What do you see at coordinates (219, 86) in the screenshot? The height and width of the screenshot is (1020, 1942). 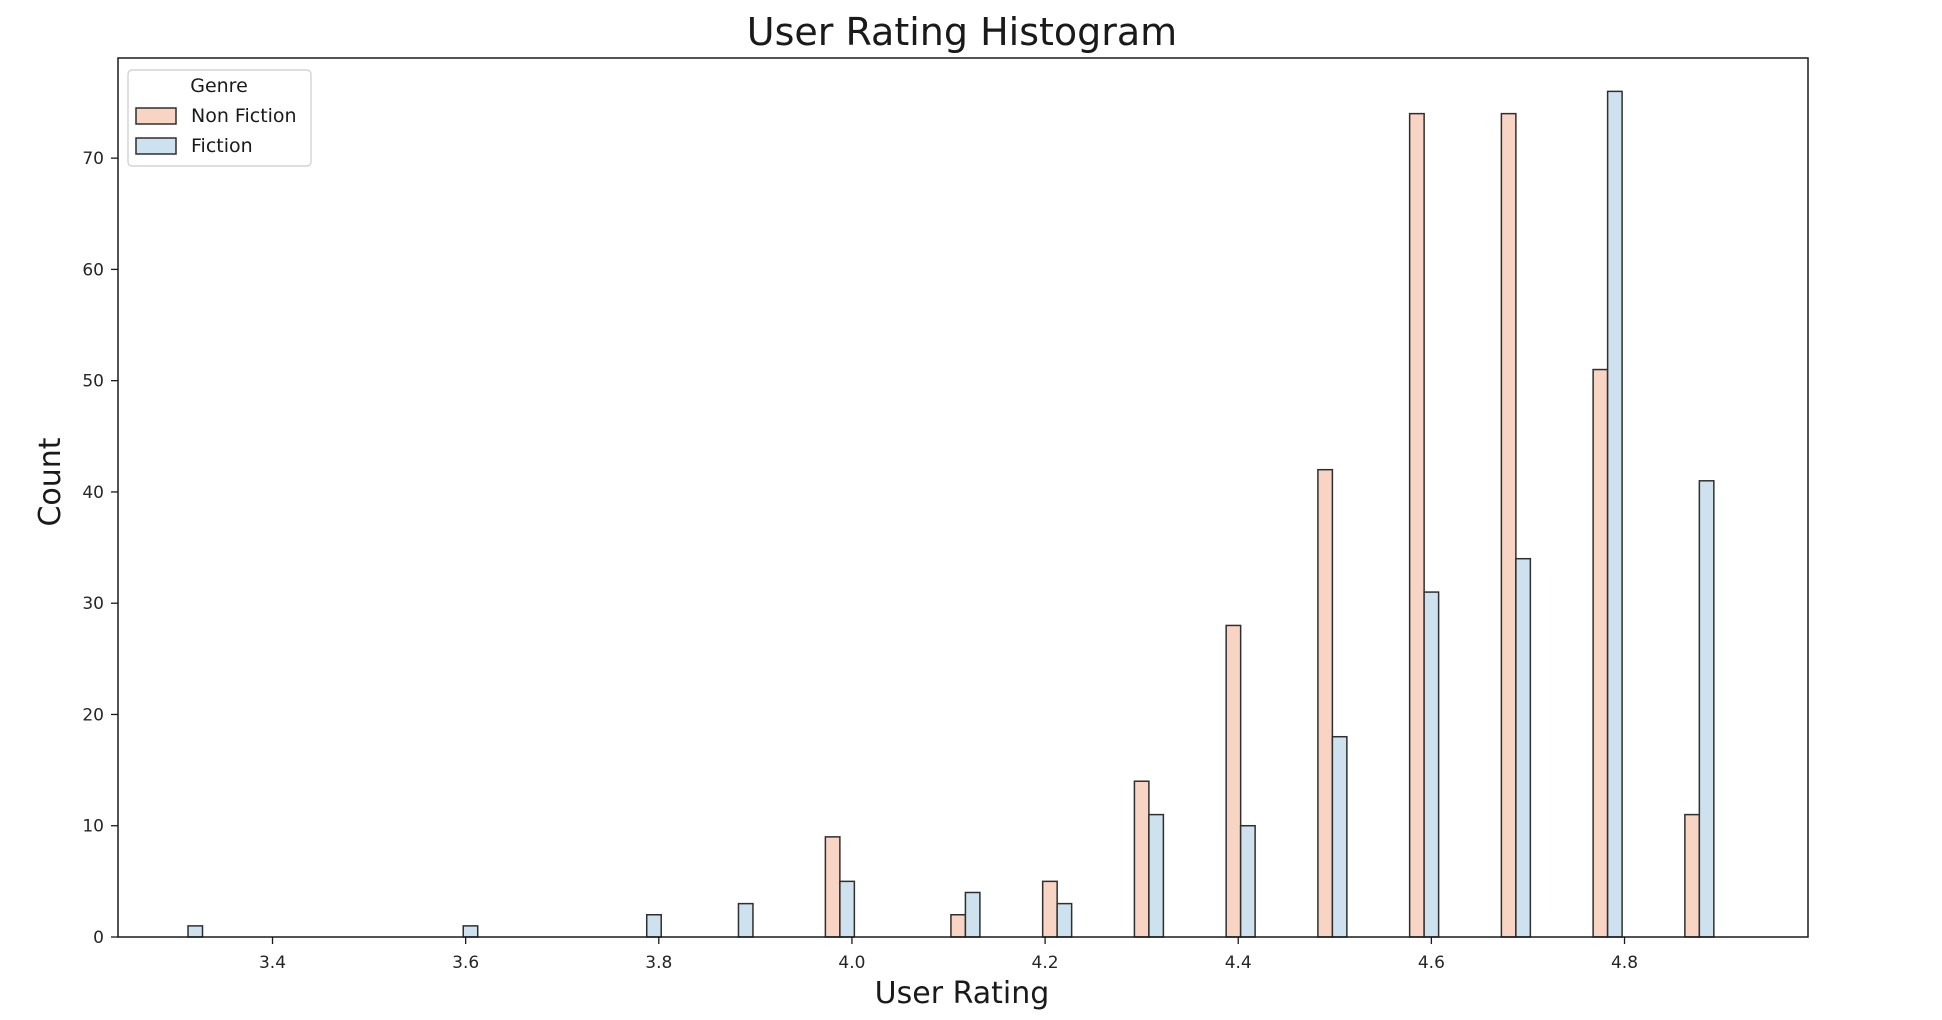 I see `legend-title: Genre` at bounding box center [219, 86].